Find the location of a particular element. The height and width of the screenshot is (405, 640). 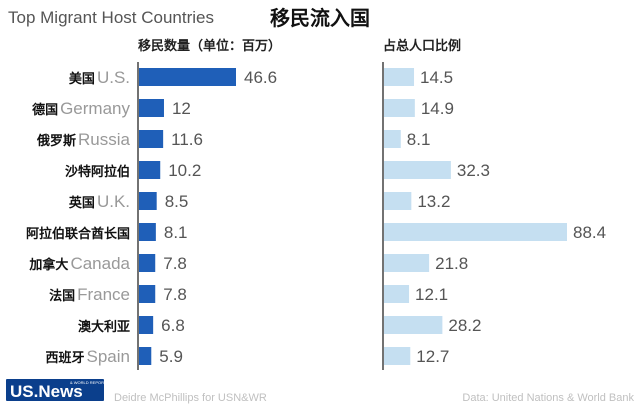

left-bar-value: 6.8 is located at coordinates (173, 325).